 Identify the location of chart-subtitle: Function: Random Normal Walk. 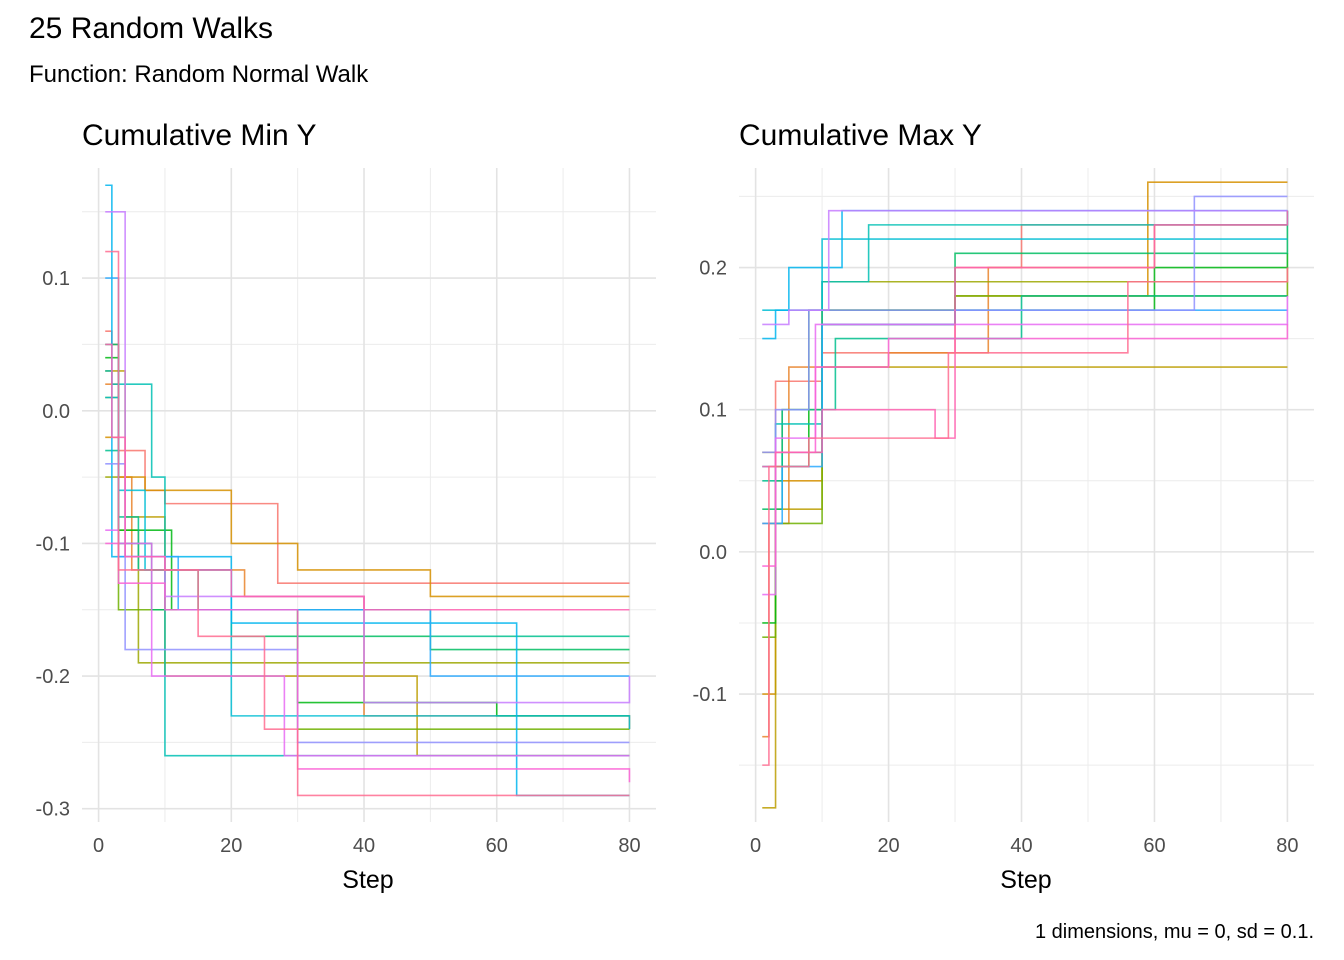
(199, 74).